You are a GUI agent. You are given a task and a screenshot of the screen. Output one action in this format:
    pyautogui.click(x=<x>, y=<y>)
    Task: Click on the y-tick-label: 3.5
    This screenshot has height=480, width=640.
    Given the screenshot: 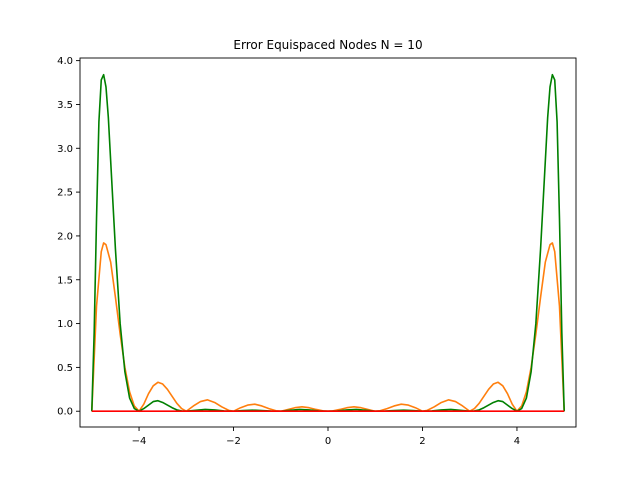 What is the action you would take?
    pyautogui.click(x=65, y=105)
    